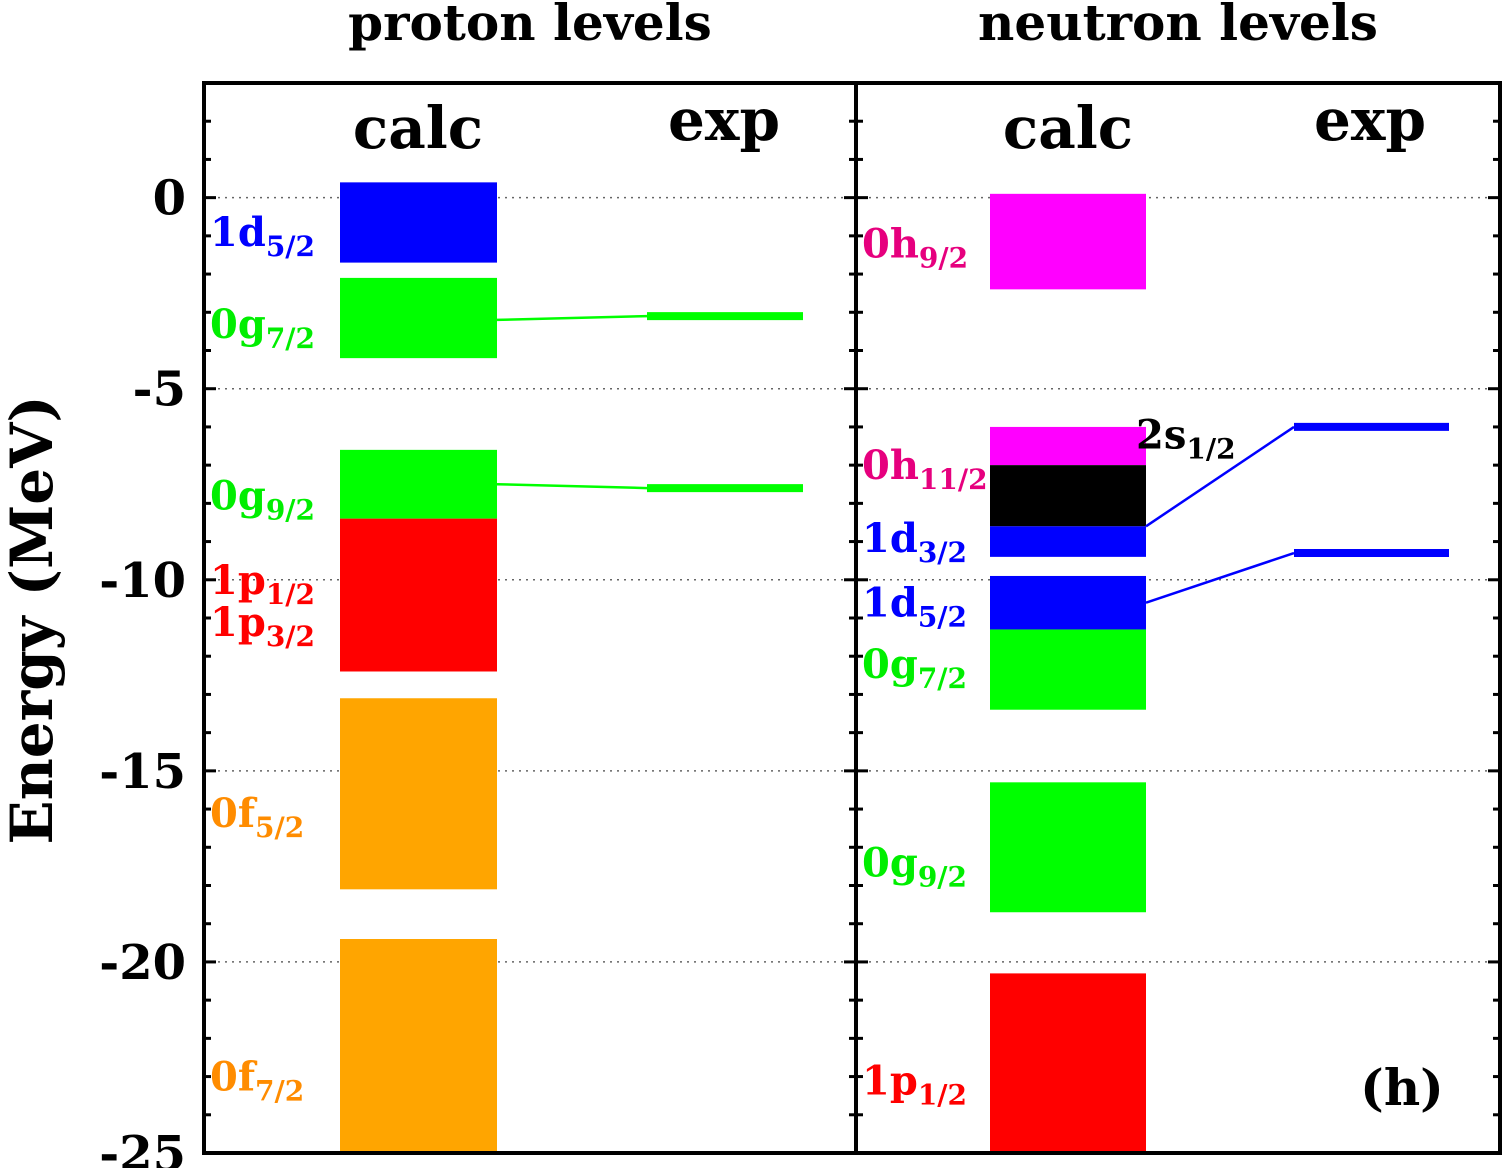  Describe the element at coordinates (1402, 1087) in the screenshot. I see `panel-label: (h)` at that location.